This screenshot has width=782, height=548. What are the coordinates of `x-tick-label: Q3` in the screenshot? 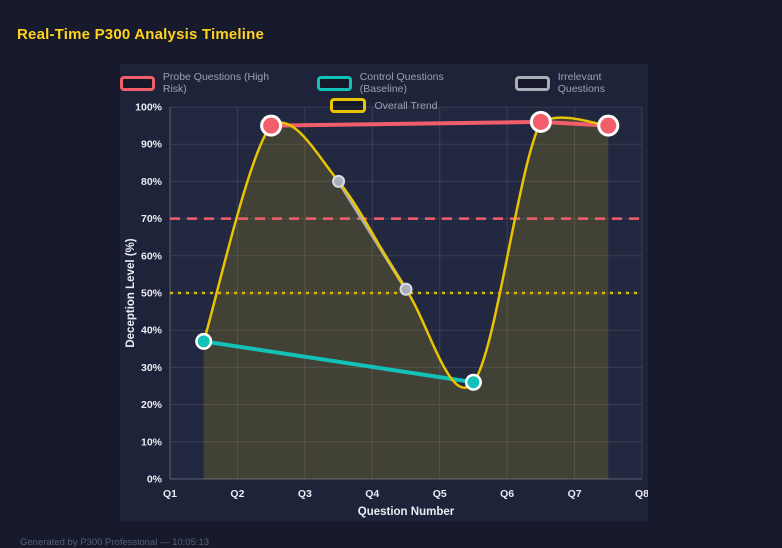 It's located at (305, 494).